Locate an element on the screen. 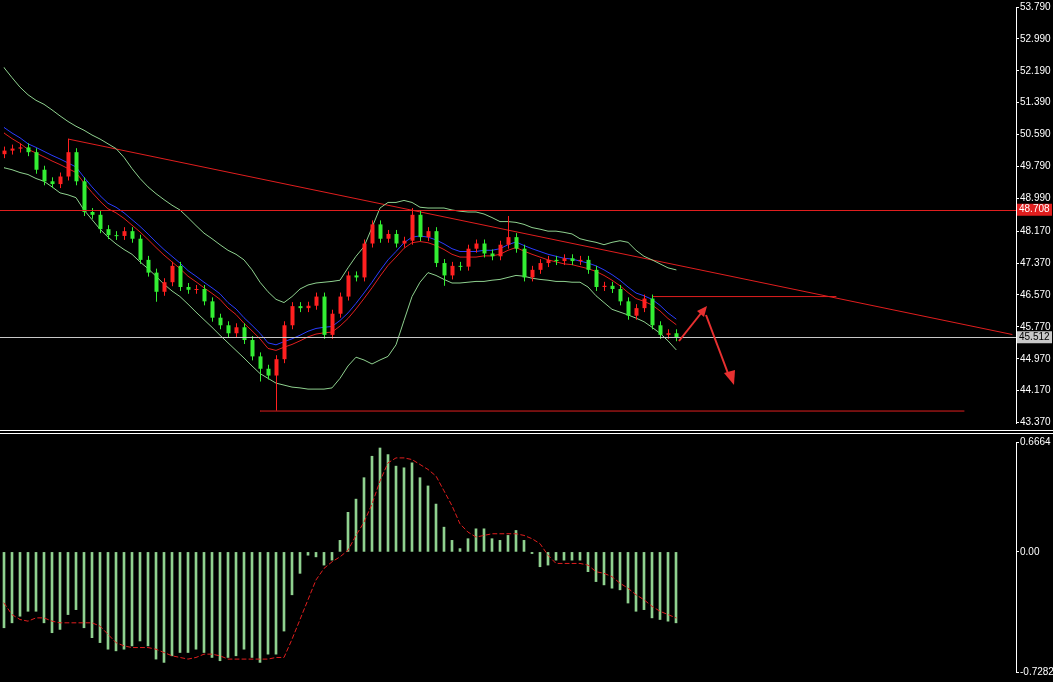 The image size is (1053, 682). y-tick-label: -0.7282 is located at coordinates (1036, 671).